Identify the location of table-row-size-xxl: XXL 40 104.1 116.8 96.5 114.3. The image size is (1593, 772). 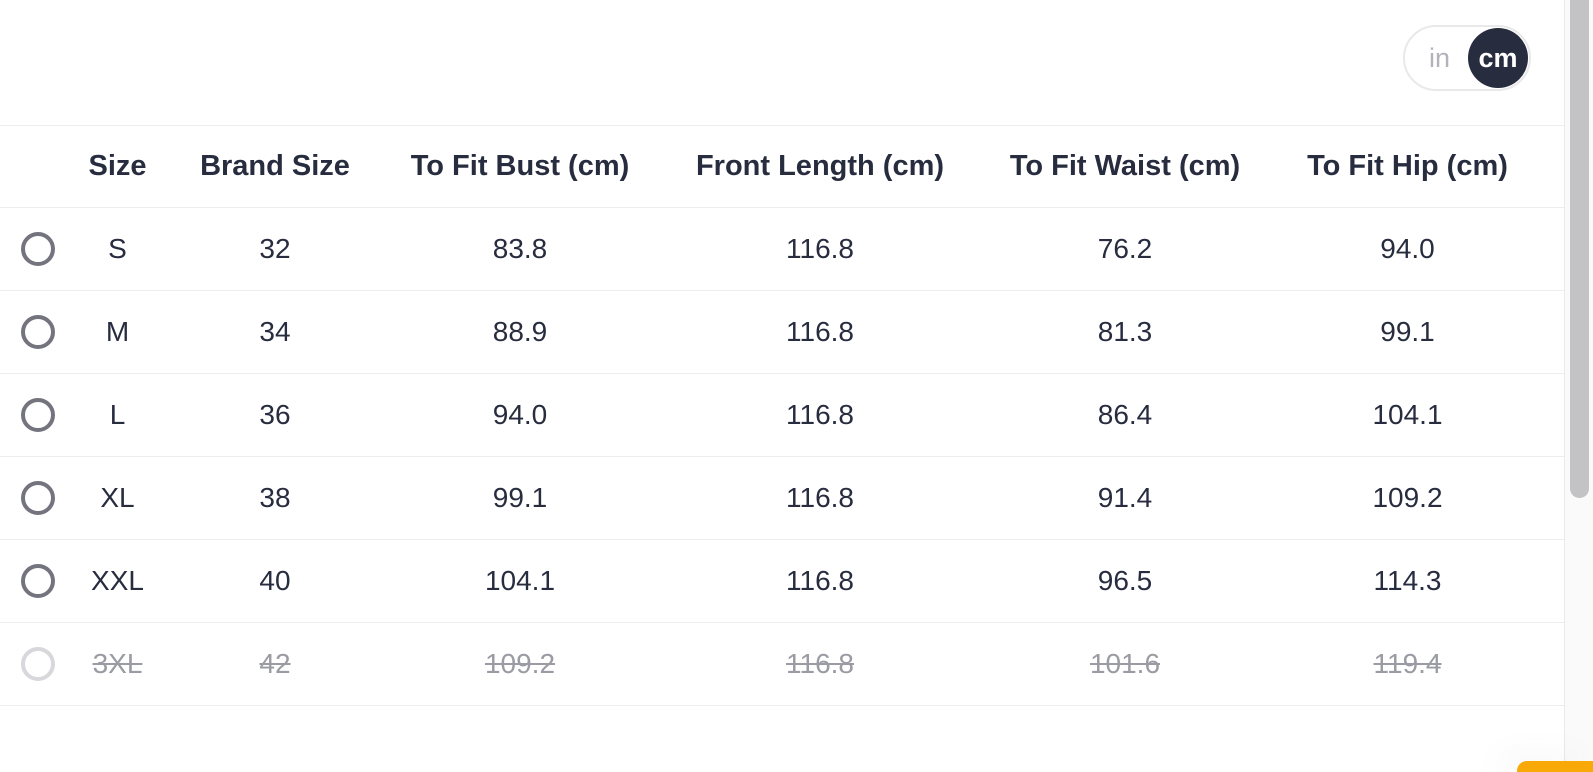
(782, 581).